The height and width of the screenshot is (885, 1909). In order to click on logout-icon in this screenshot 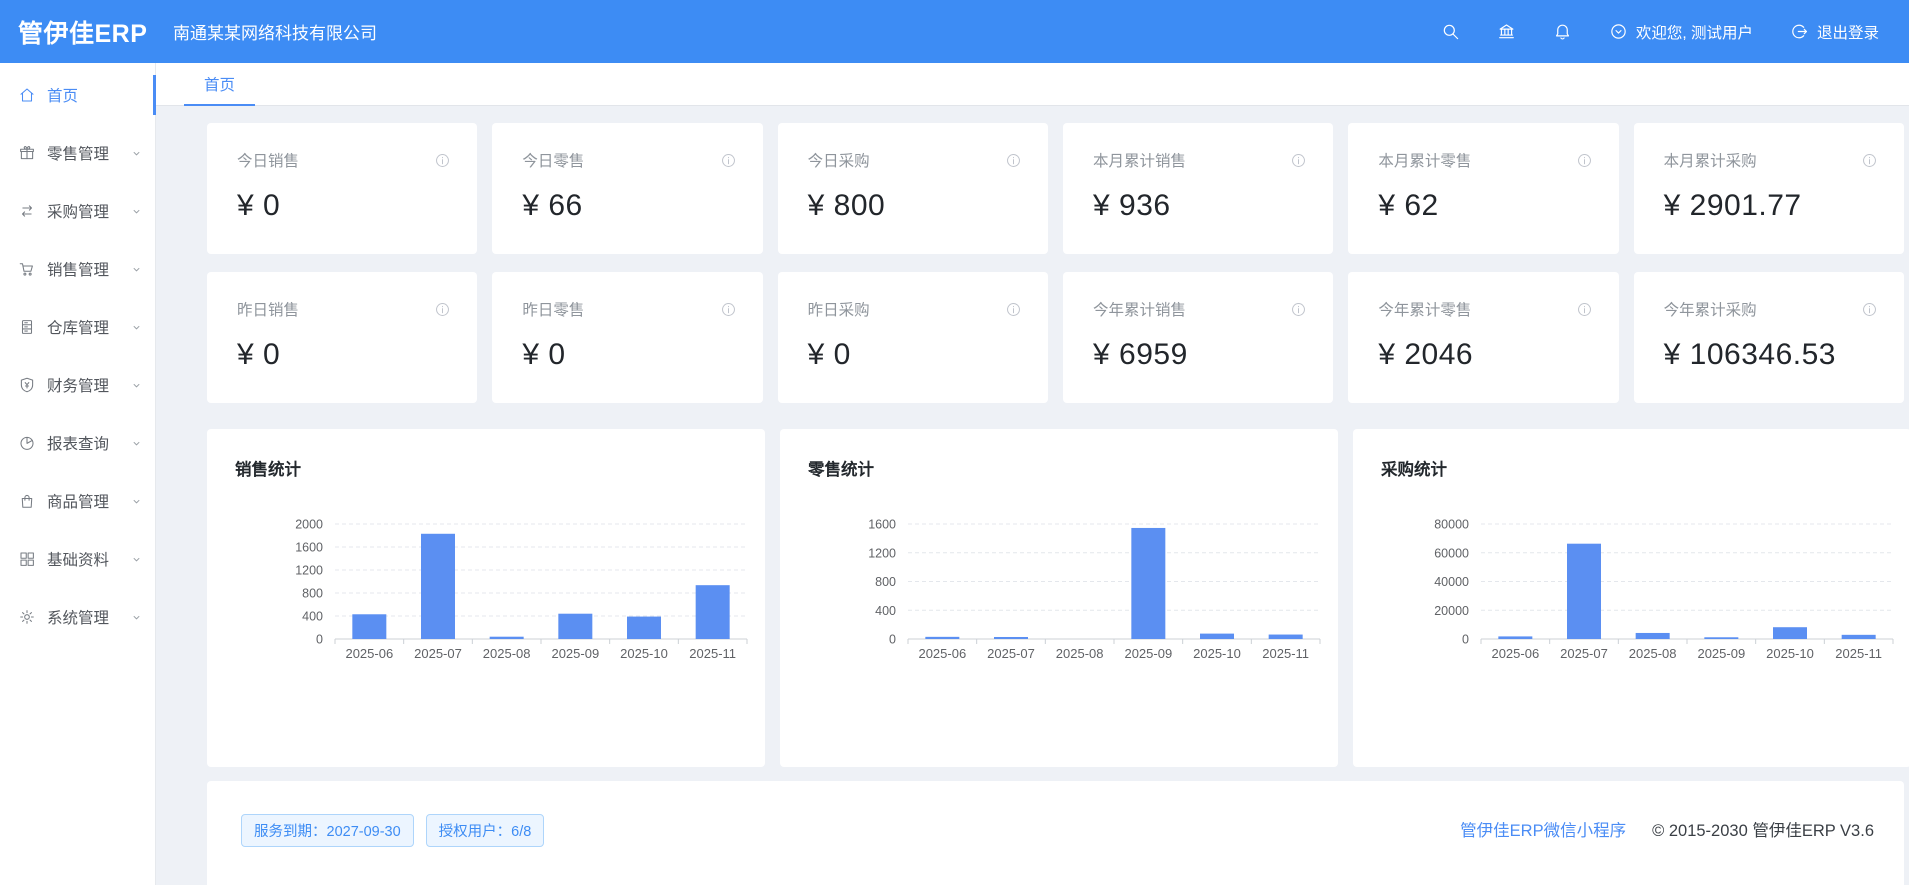, I will do `click(1799, 31)`.